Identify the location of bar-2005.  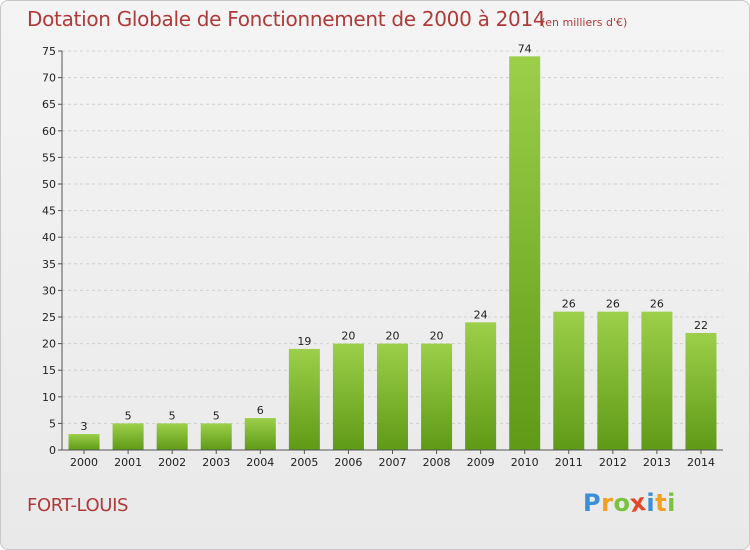
(304, 399).